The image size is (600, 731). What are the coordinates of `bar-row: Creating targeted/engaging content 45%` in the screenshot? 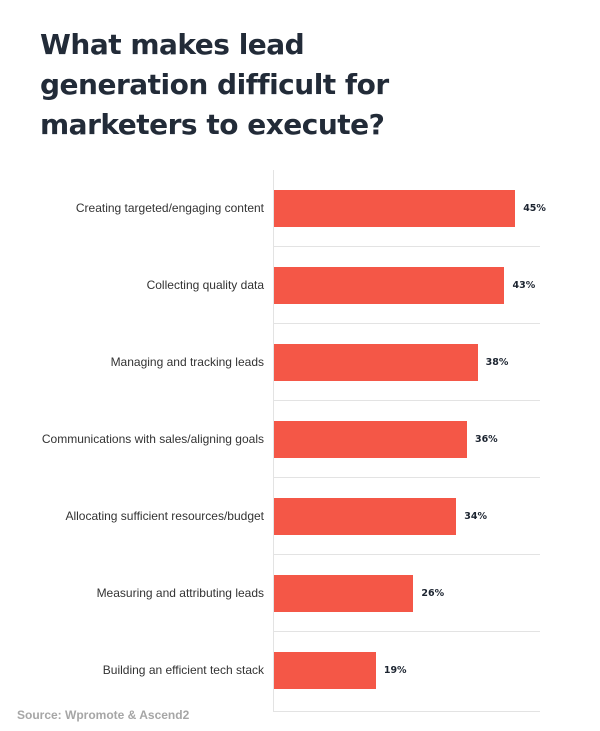 It's located at (300, 208).